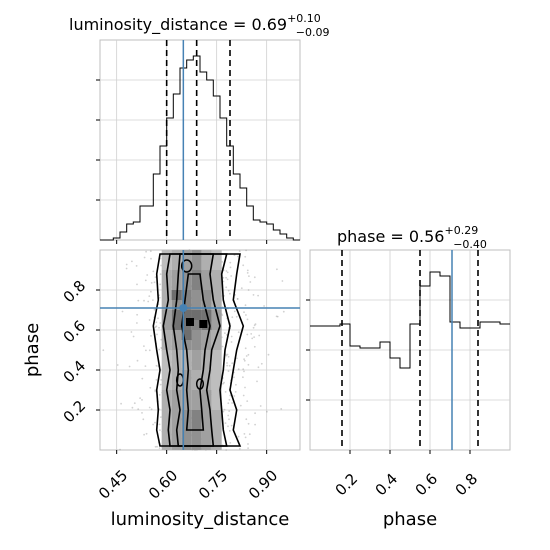 The width and height of the screenshot is (550, 550). Describe the element at coordinates (75, 332) in the screenshot. I see `ytick-label-joint: 0.6` at that location.